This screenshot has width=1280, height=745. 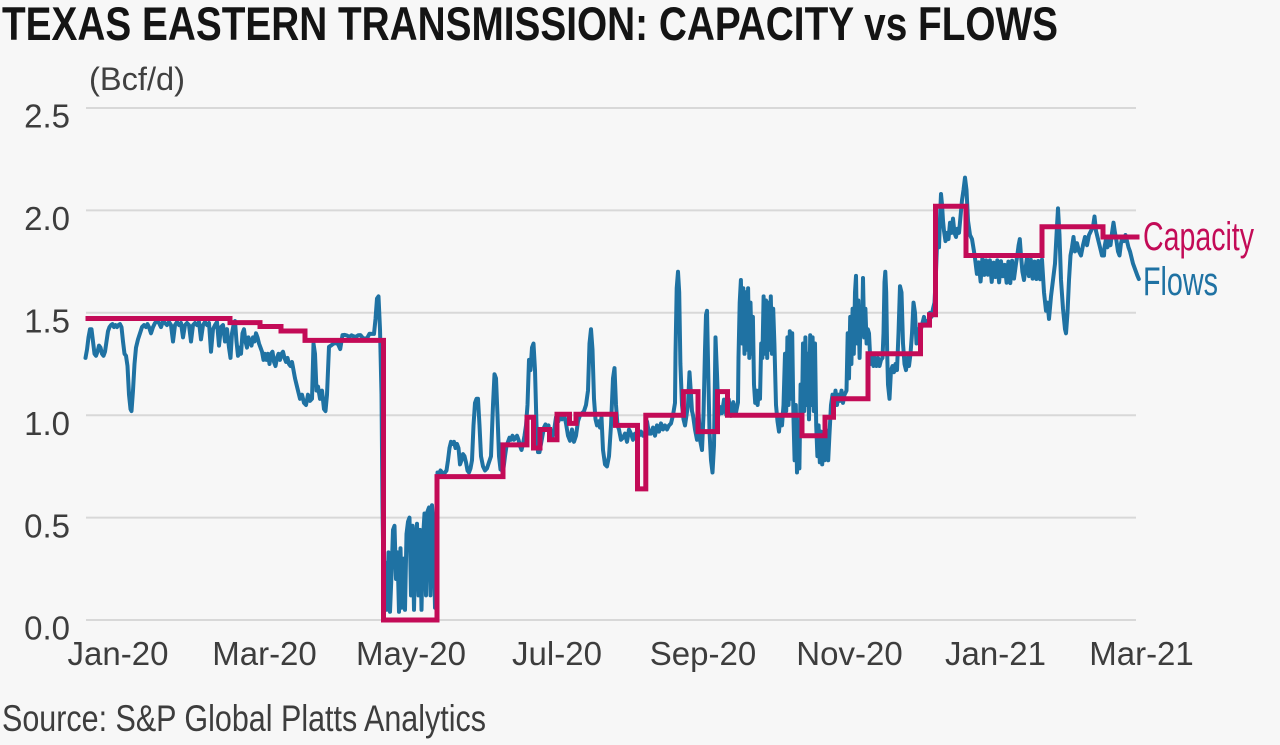 I want to click on svg-text: Jan-20, so click(x=118, y=653).